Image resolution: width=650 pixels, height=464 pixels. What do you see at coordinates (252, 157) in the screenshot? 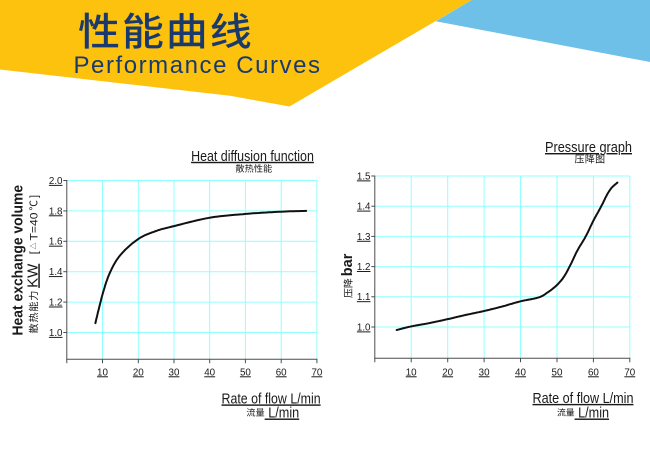
I see `svg-text: Heat diffusion function` at bounding box center [252, 157].